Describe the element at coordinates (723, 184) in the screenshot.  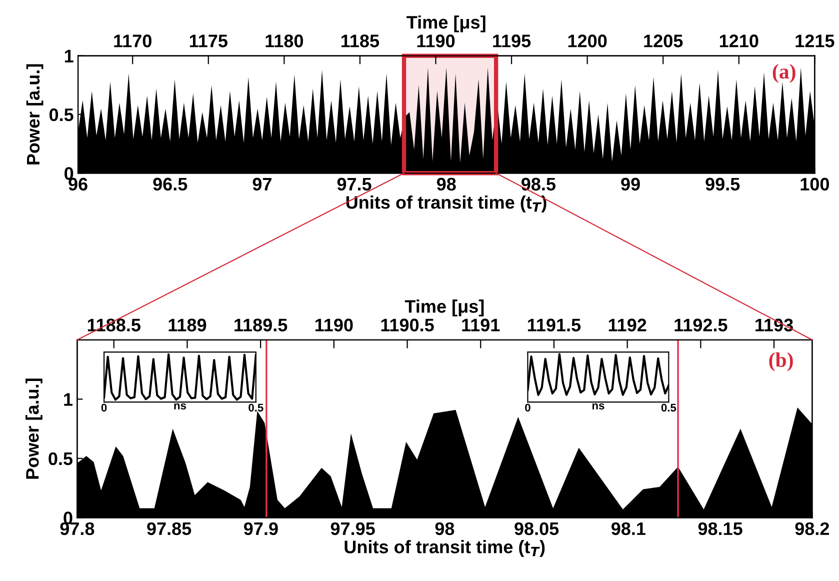
I see `x-tick-label: 99.5` at that location.